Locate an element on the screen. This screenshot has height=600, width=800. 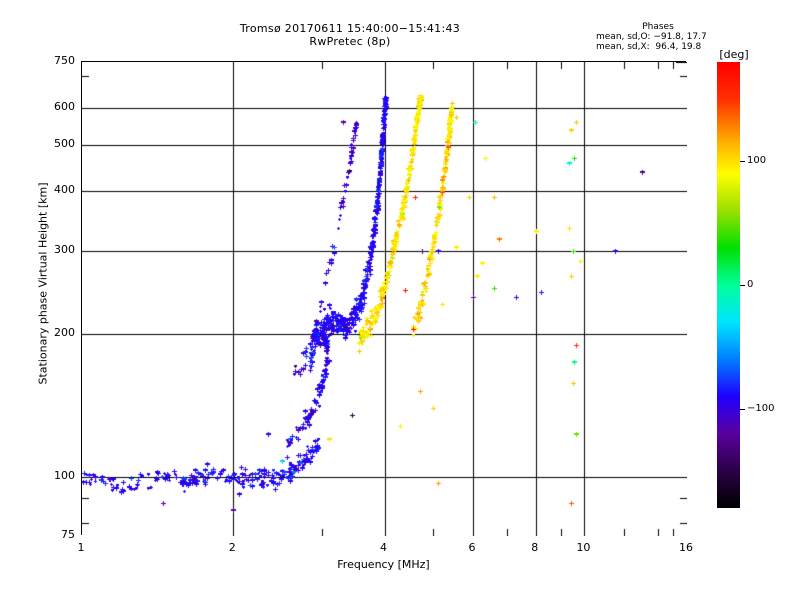
colorbar-tick-label-100: 100 is located at coordinates (757, 161).